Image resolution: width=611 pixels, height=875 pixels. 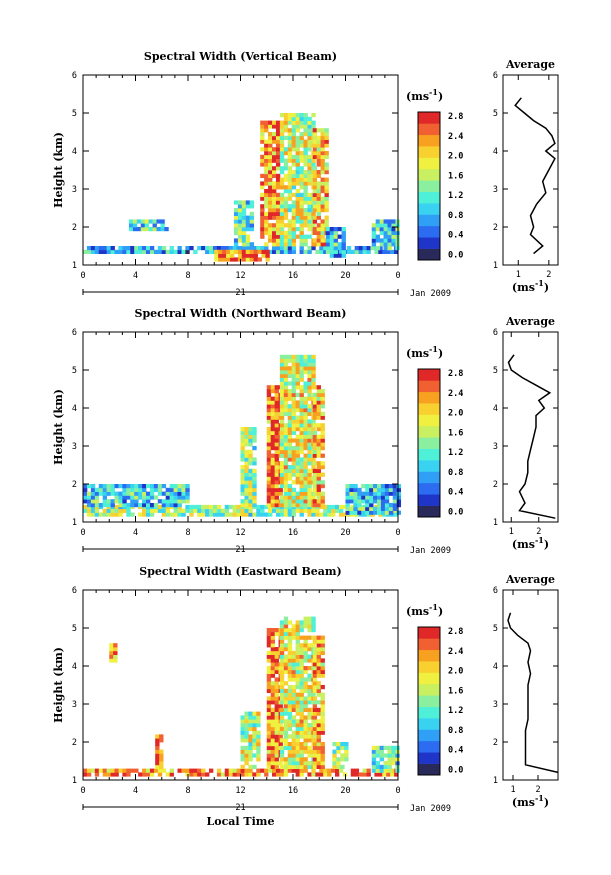 I want to click on colorbar-swatch, so click(x=429, y=454).